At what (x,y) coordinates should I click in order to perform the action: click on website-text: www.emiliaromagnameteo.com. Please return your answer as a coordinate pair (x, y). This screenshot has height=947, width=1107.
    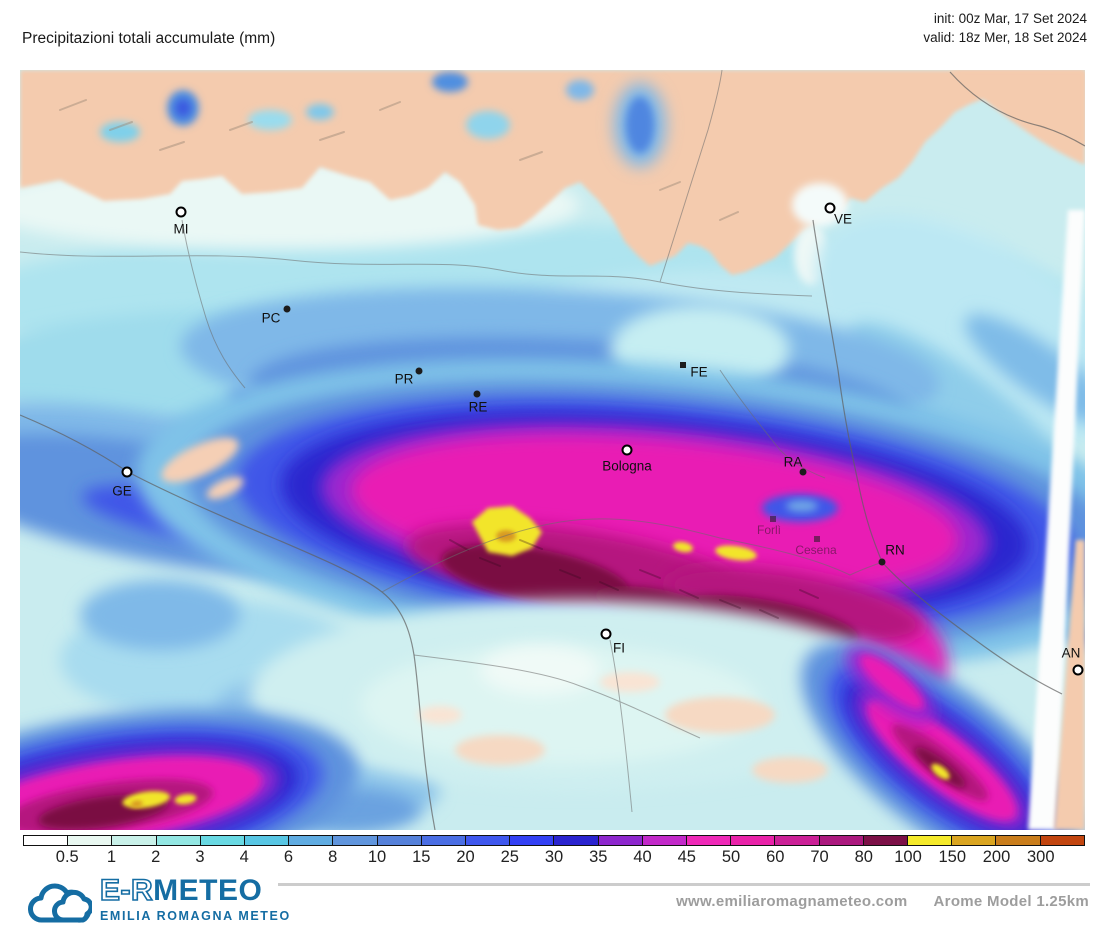
    Looking at the image, I should click on (792, 901).